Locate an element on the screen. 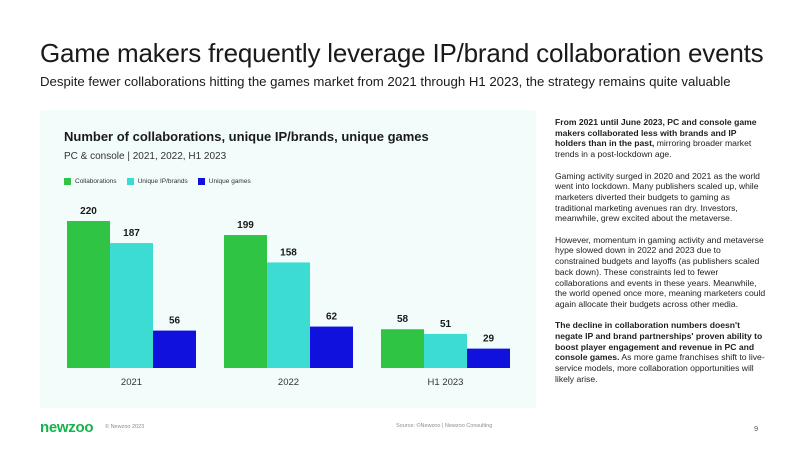 This screenshot has width=800, height=450. legend-swatch-unique-ip-brands is located at coordinates (130, 181).